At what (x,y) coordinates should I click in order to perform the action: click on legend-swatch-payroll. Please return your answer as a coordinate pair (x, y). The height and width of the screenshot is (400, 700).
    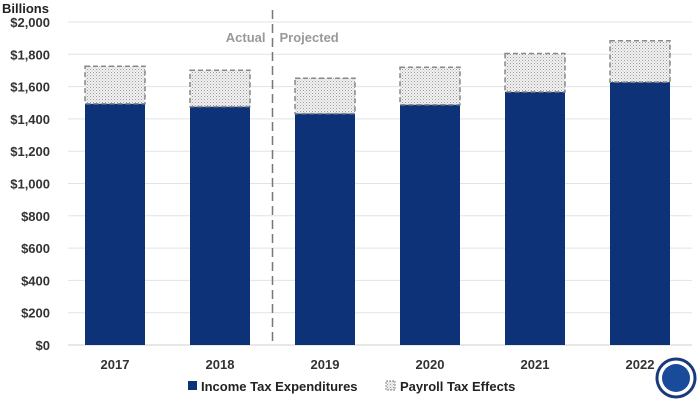
    Looking at the image, I should click on (390, 385).